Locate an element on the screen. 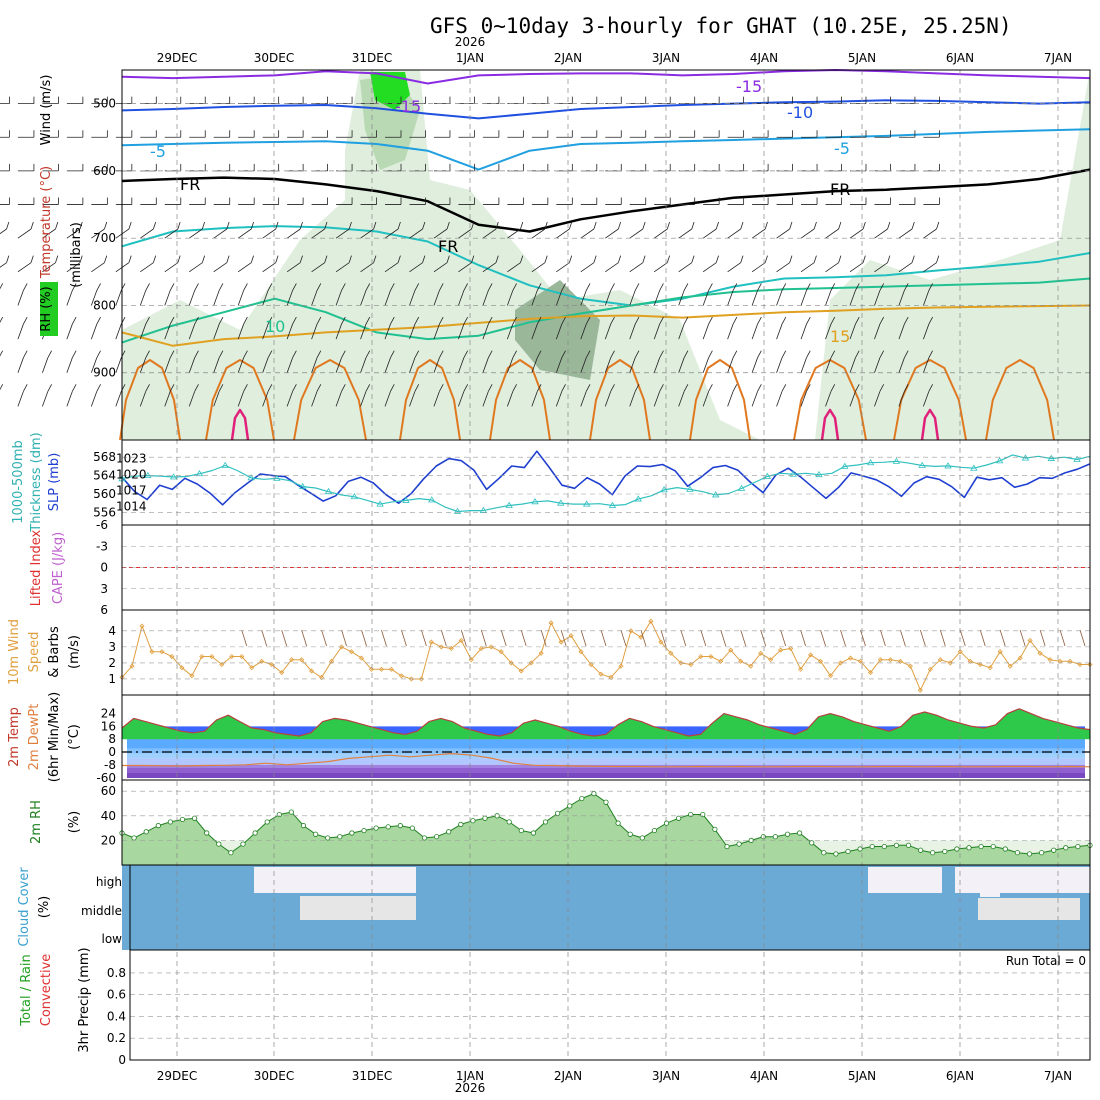 The height and width of the screenshot is (1100, 1100). date-label-top: 30DEC is located at coordinates (274, 58).